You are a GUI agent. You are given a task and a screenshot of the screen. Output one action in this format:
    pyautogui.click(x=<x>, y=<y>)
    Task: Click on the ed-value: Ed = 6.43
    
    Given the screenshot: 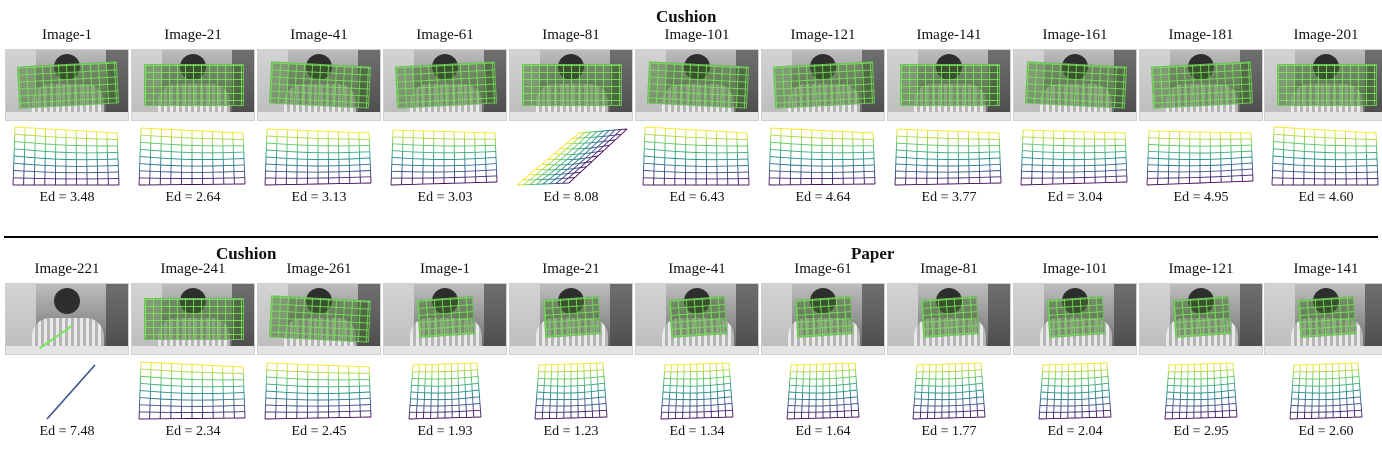 What is the action you would take?
    pyautogui.click(x=697, y=197)
    